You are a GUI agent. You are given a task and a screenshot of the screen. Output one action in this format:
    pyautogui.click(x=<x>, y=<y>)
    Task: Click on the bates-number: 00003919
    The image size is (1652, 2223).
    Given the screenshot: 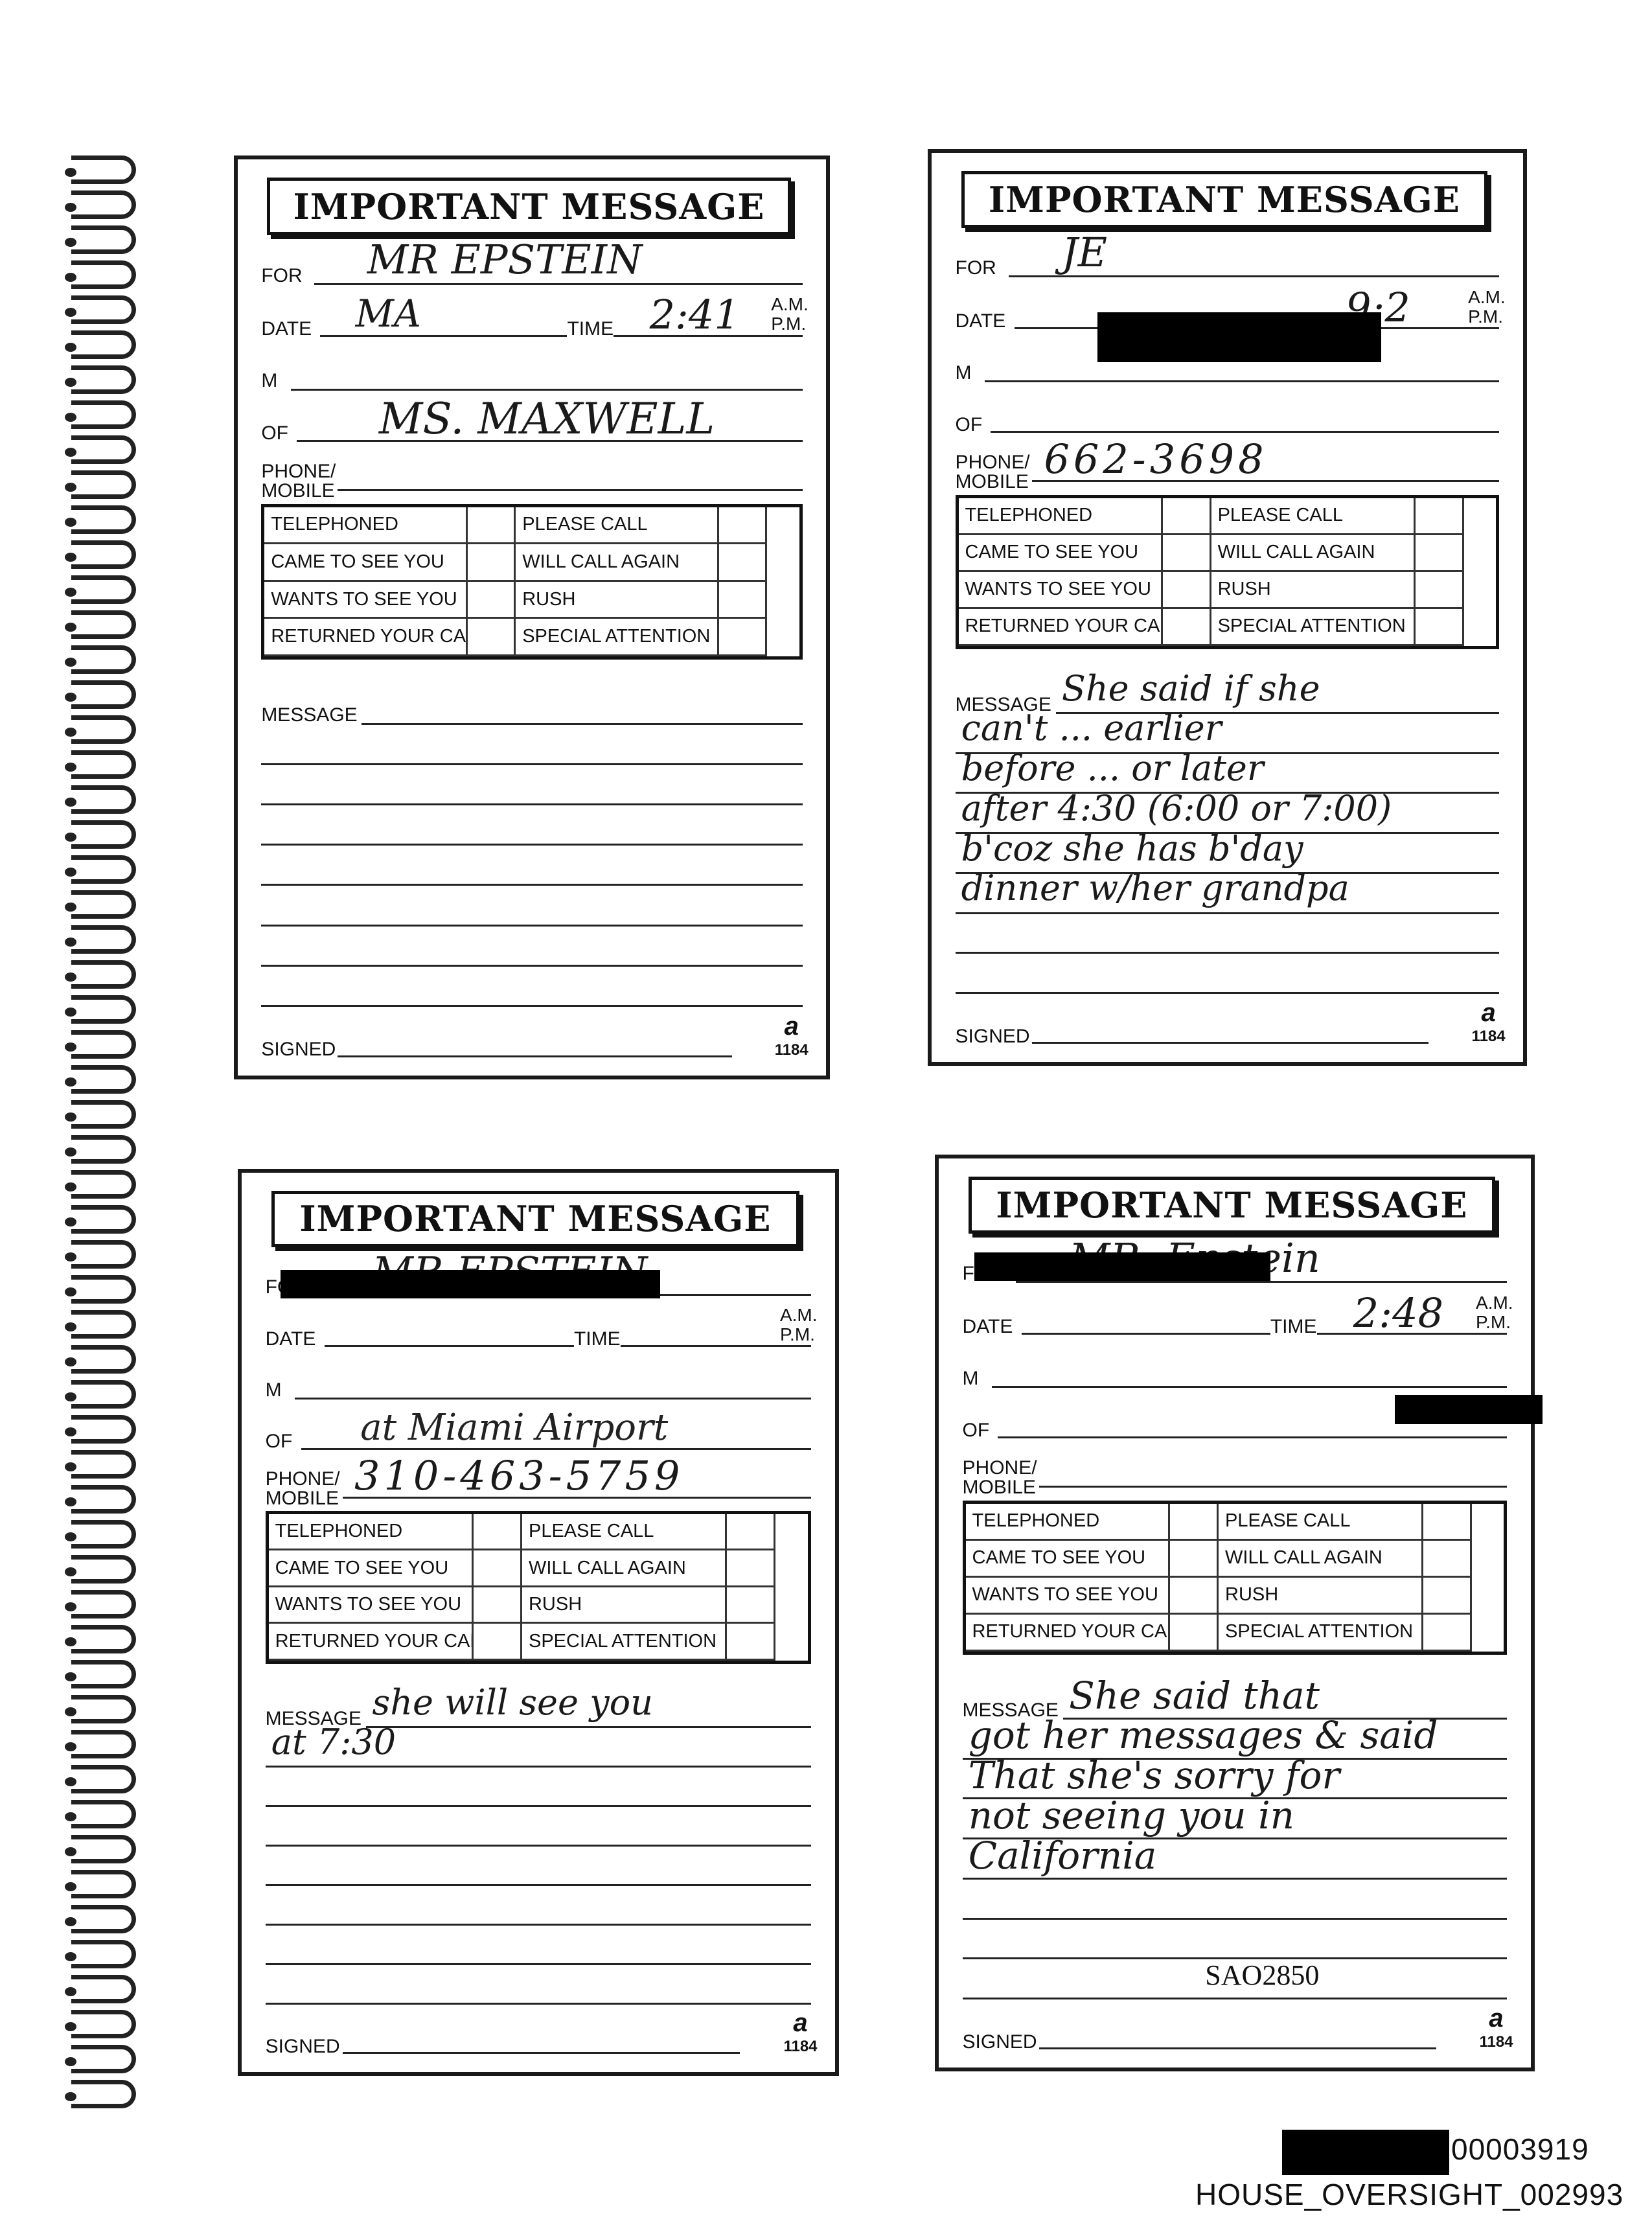 What is the action you would take?
    pyautogui.click(x=1520, y=2149)
    